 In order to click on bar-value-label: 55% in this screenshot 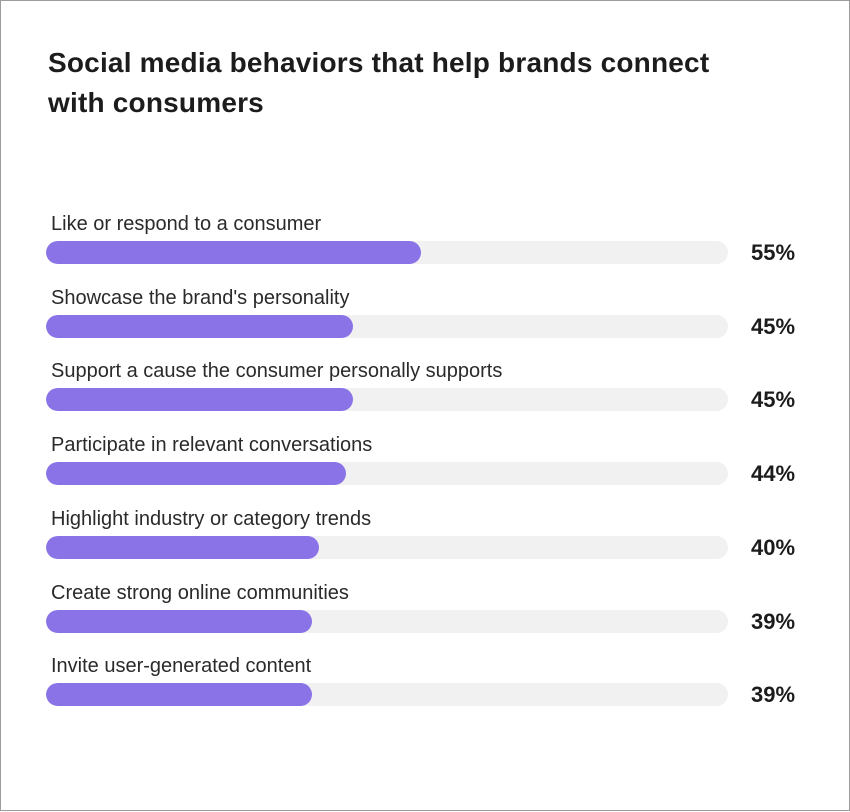, I will do `click(773, 252)`.